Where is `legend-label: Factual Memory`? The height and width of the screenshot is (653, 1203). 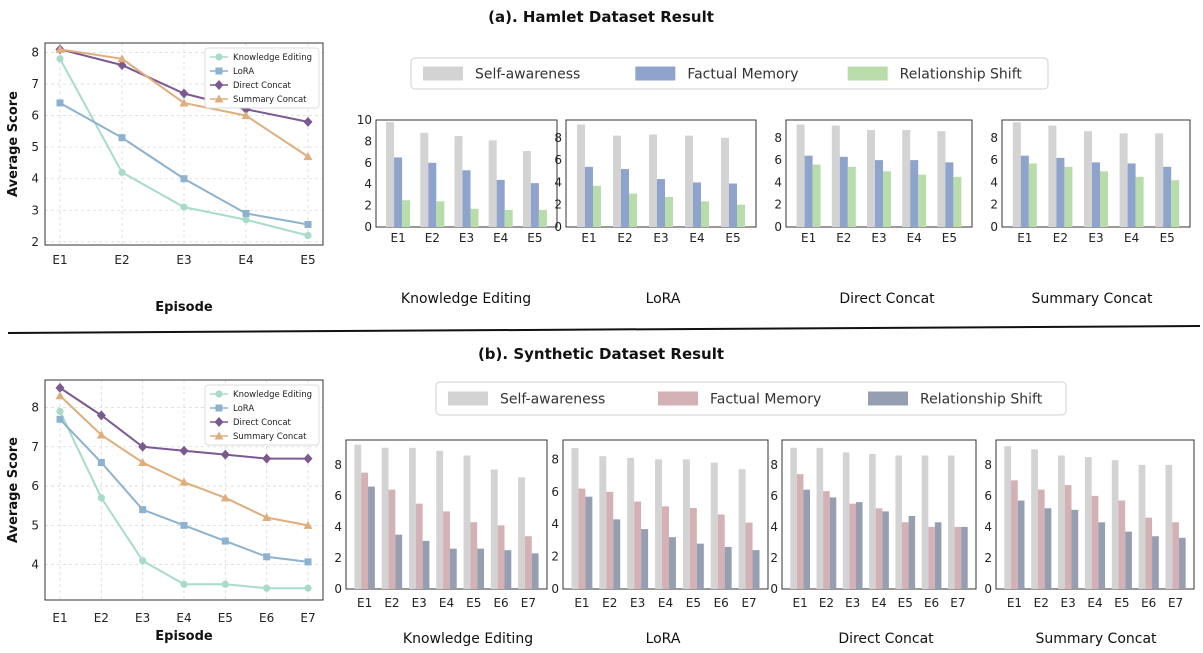
legend-label: Factual Memory is located at coordinates (765, 400).